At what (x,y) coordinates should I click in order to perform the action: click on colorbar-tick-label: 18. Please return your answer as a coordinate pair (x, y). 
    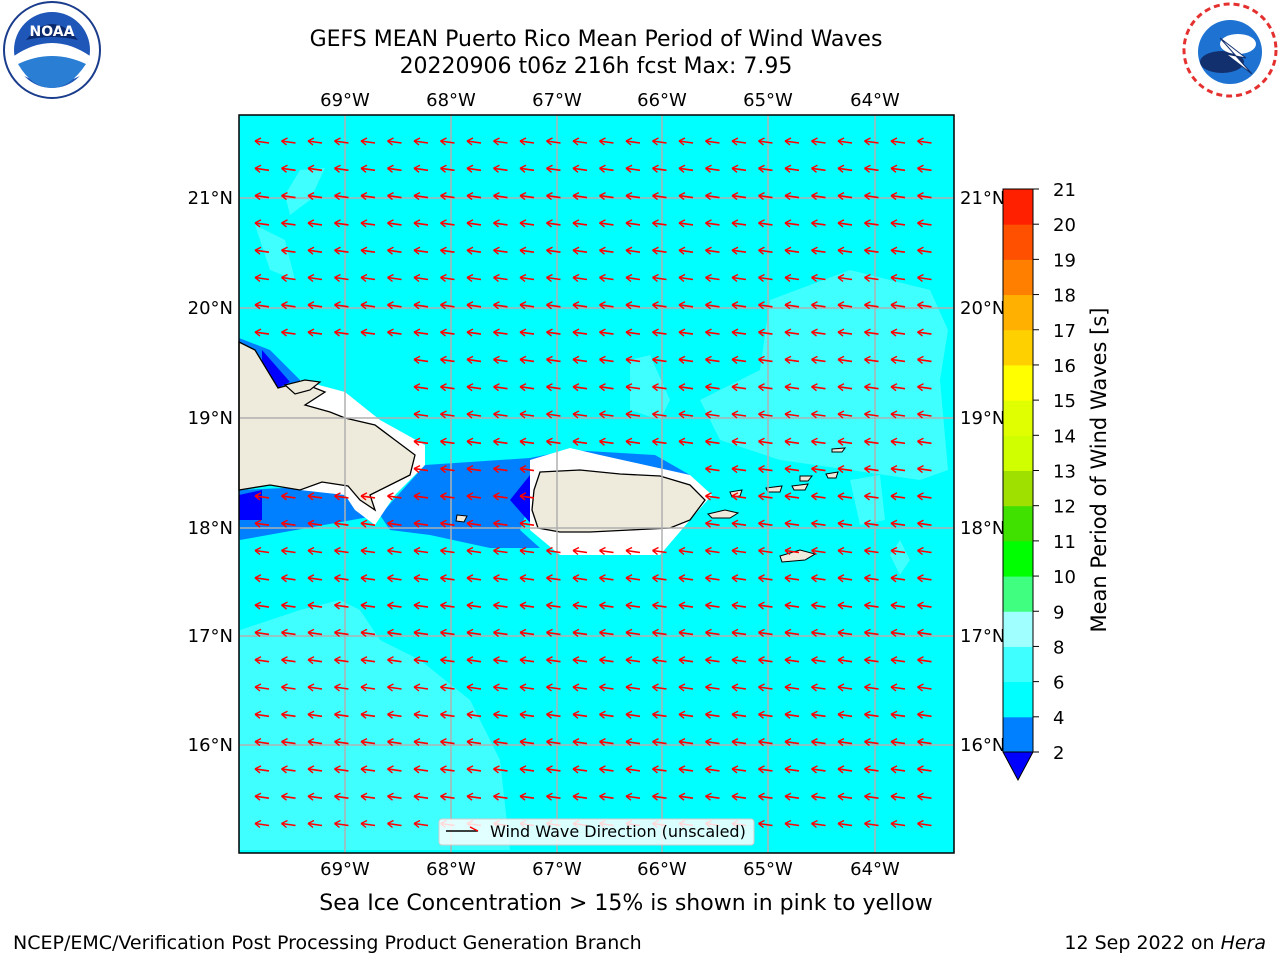
    Looking at the image, I should click on (1064, 296).